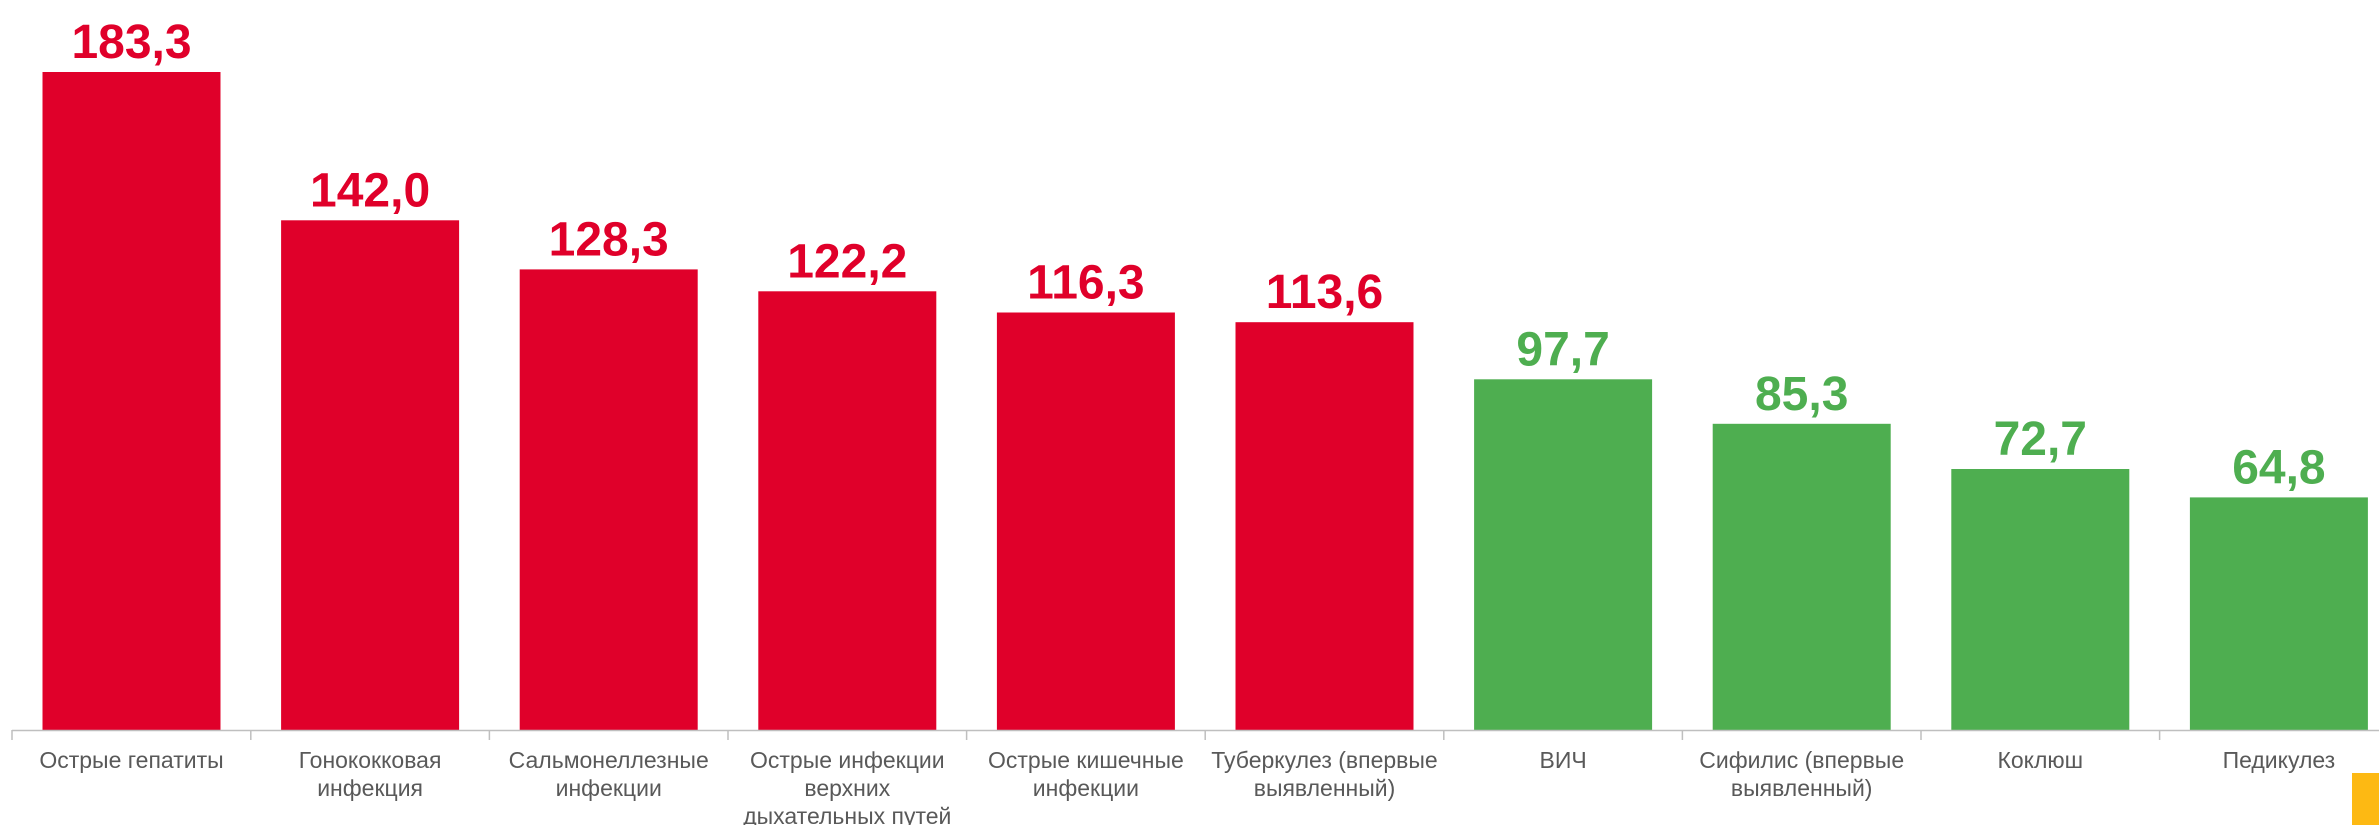  Describe the element at coordinates (1086, 774) in the screenshot. I see `category-label: Острые кишечные инфекции` at that location.